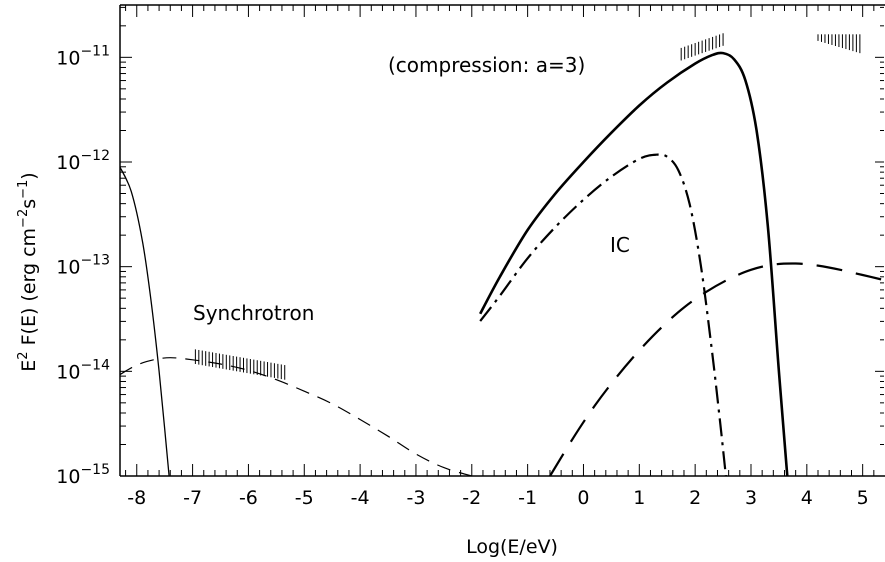 The height and width of the screenshot is (562, 885). Describe the element at coordinates (192, 498) in the screenshot. I see `x-tick-label: -7` at that location.